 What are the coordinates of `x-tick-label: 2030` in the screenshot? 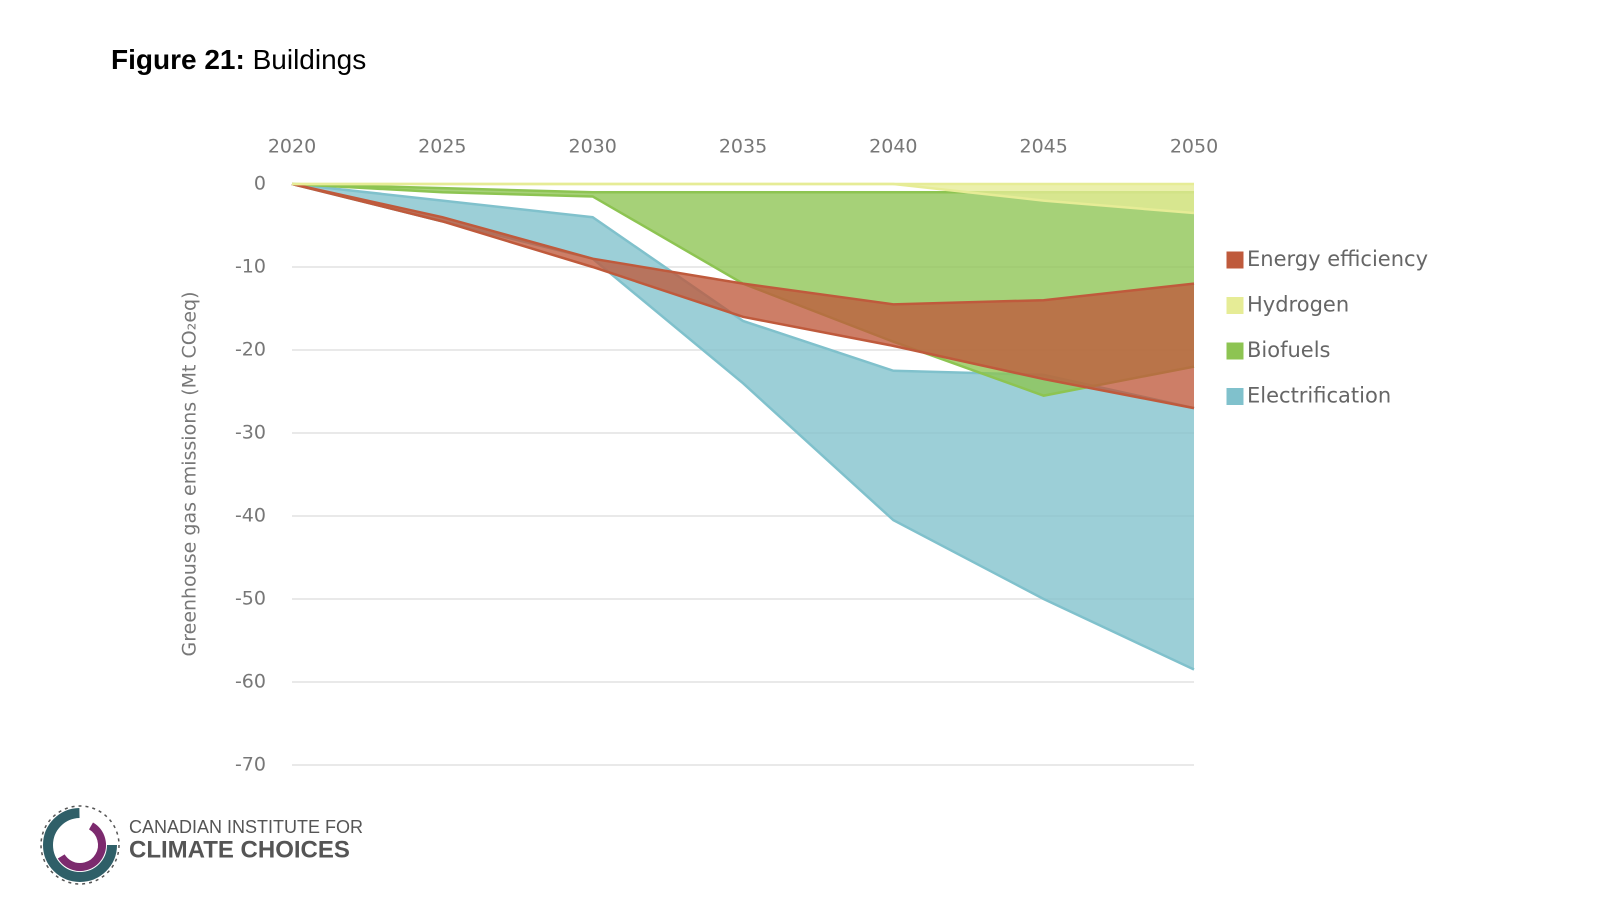 It's located at (592, 147).